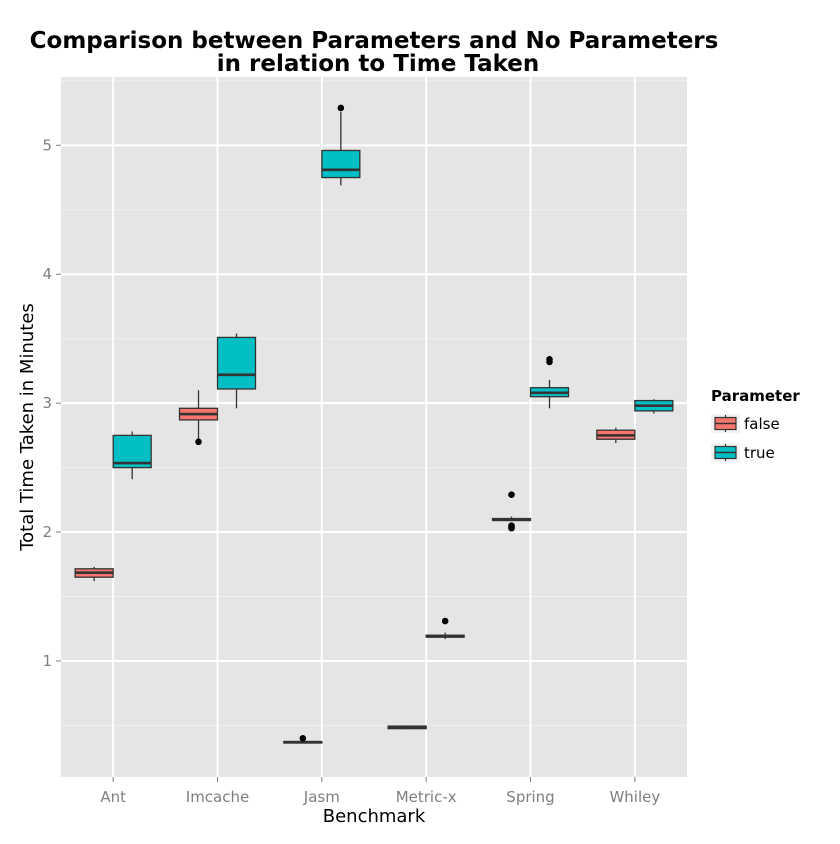 The height and width of the screenshot is (844, 840). What do you see at coordinates (236, 363) in the screenshot?
I see `box-true-imcache` at bounding box center [236, 363].